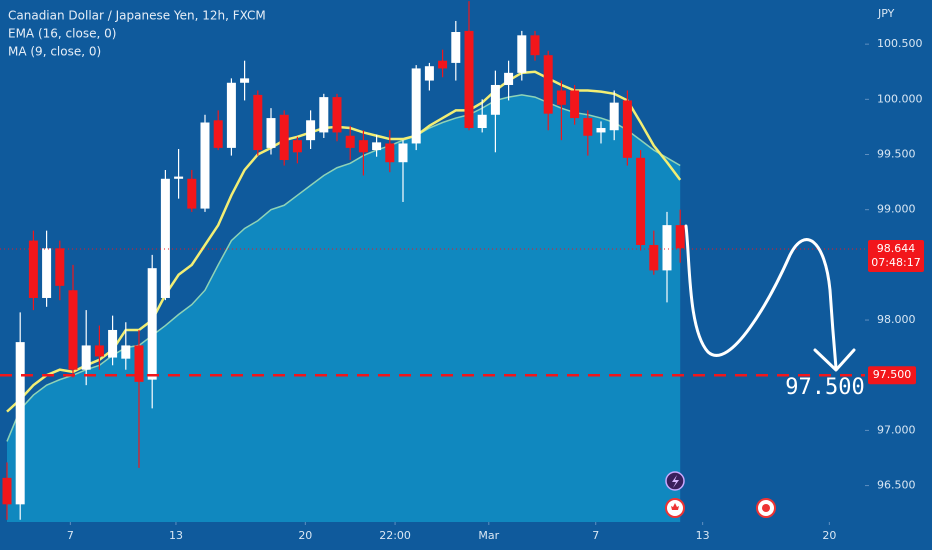  I want to click on flag-dot, so click(766, 508).